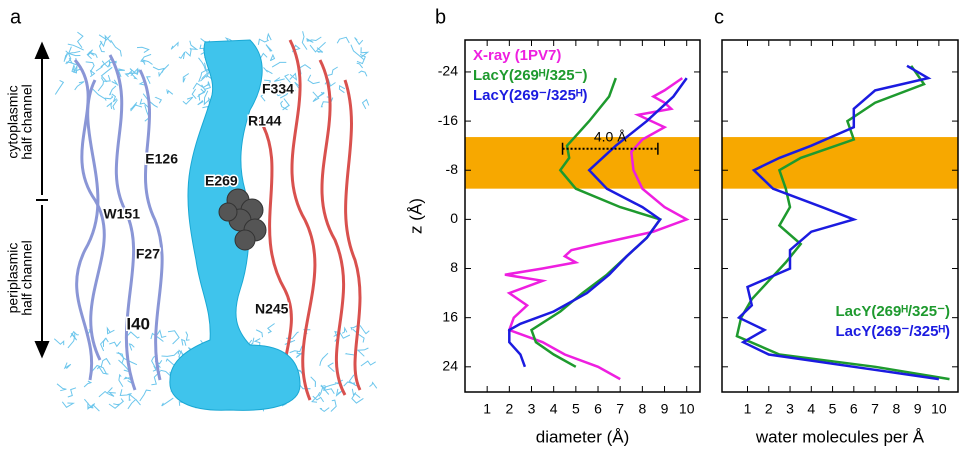 The image size is (962, 451). What do you see at coordinates (415, 216) in the screenshot?
I see `y-axis-label: z (Å)` at bounding box center [415, 216].